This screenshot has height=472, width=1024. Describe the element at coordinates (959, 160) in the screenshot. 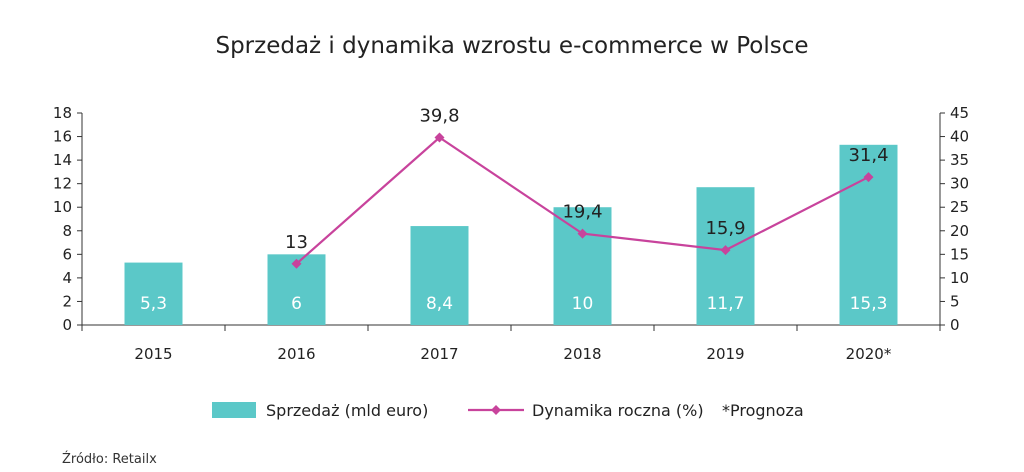

I see `y-right-tick-label: 35` at that location.